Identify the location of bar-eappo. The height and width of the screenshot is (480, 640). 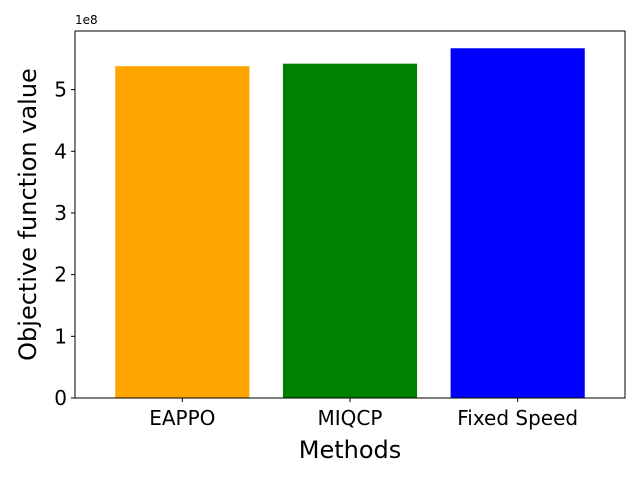
(182, 232).